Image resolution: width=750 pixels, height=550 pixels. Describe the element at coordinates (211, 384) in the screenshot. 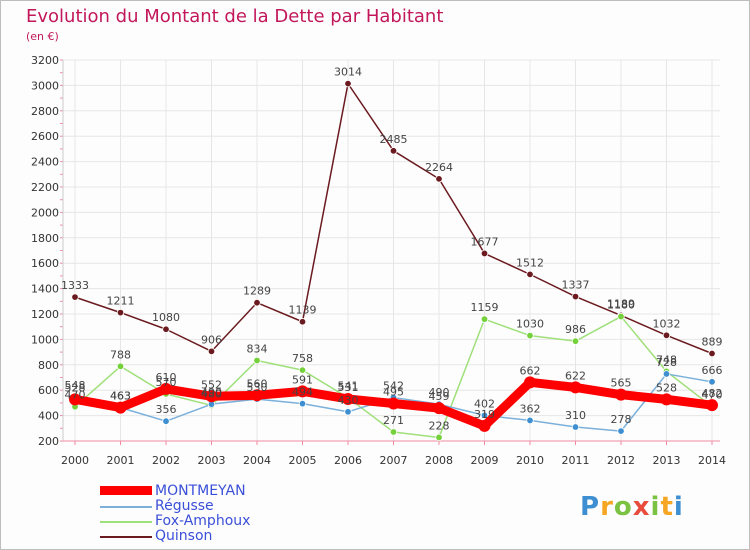

I see `data-label-montmeyan: 552` at that location.